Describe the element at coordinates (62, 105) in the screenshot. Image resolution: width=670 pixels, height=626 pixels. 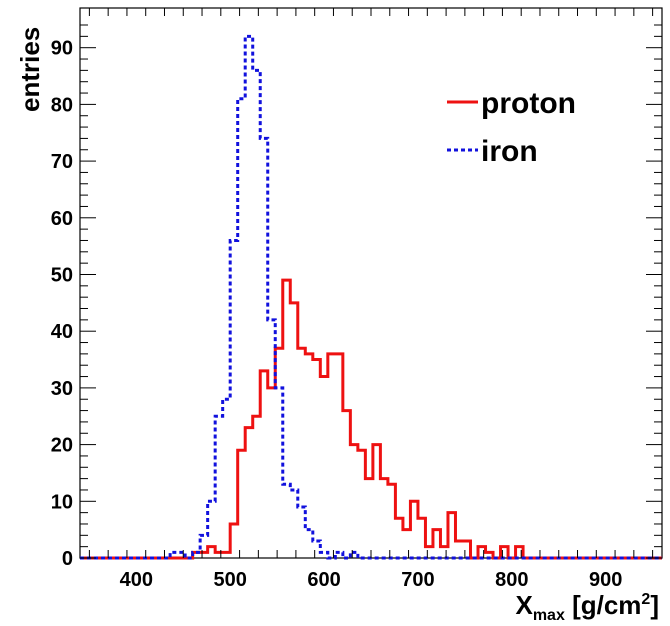
I see `y-tick-label: 80` at that location.